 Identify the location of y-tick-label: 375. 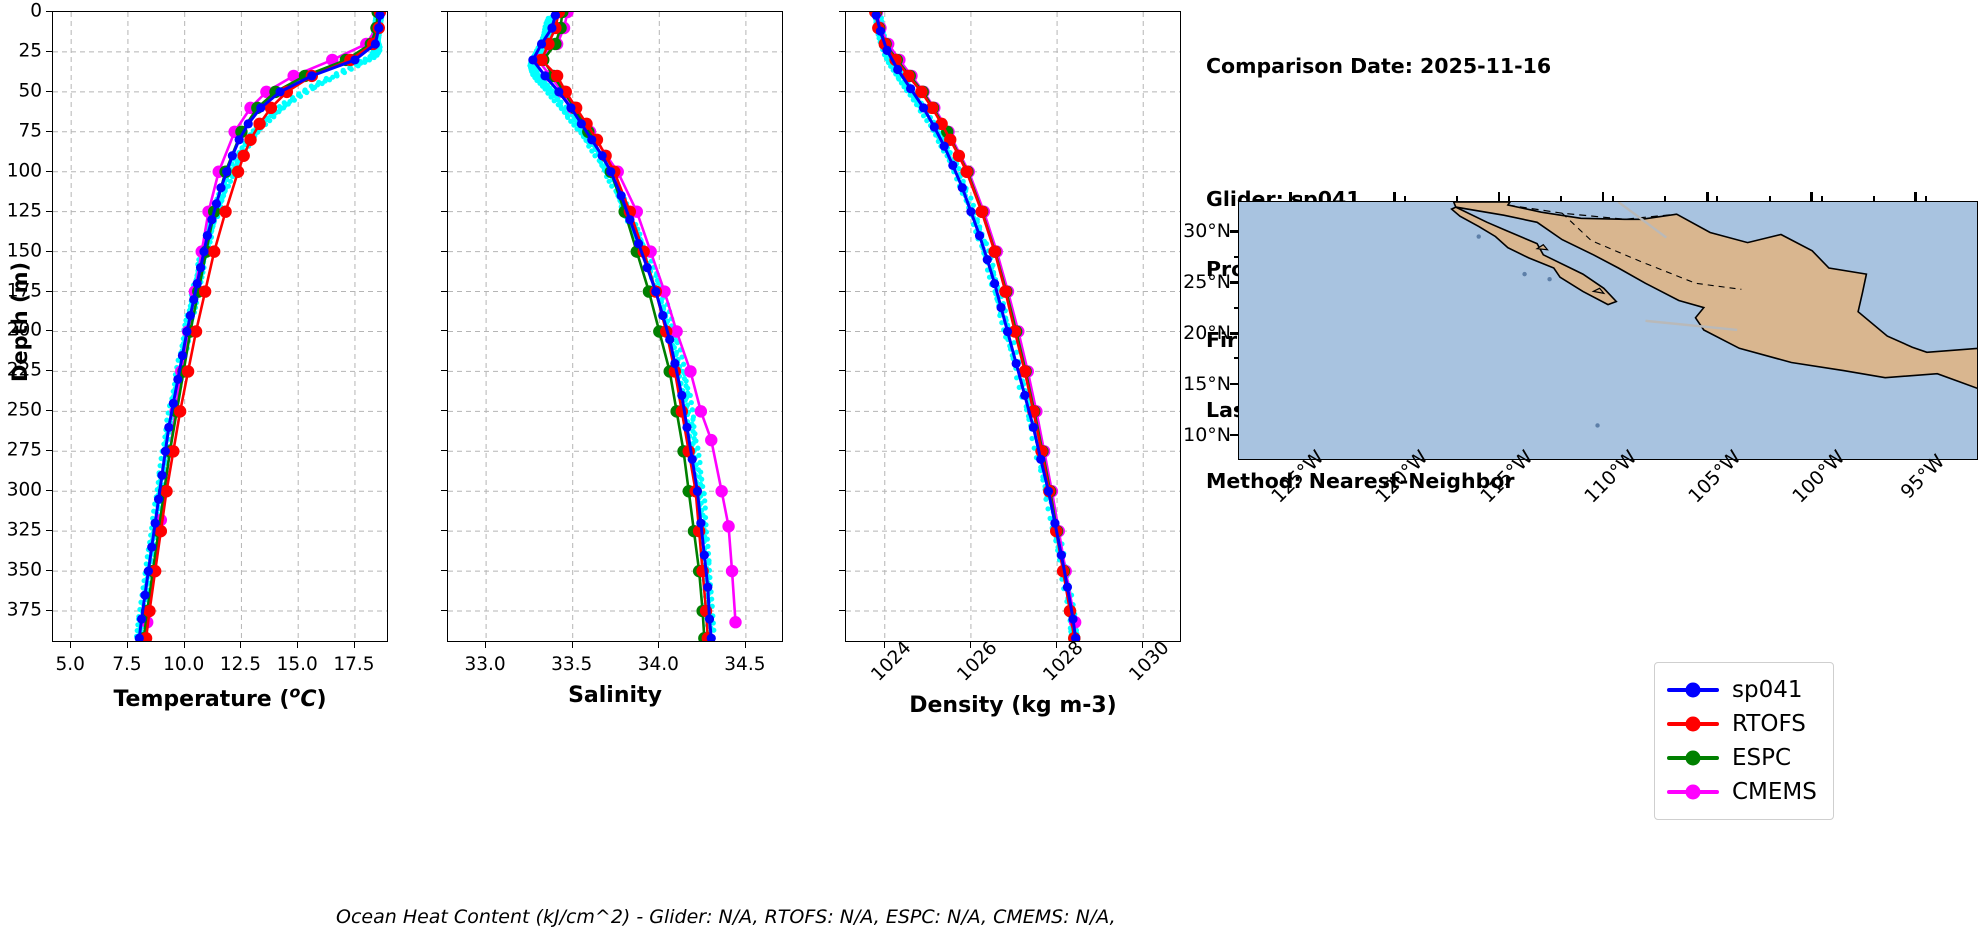
(24, 610).